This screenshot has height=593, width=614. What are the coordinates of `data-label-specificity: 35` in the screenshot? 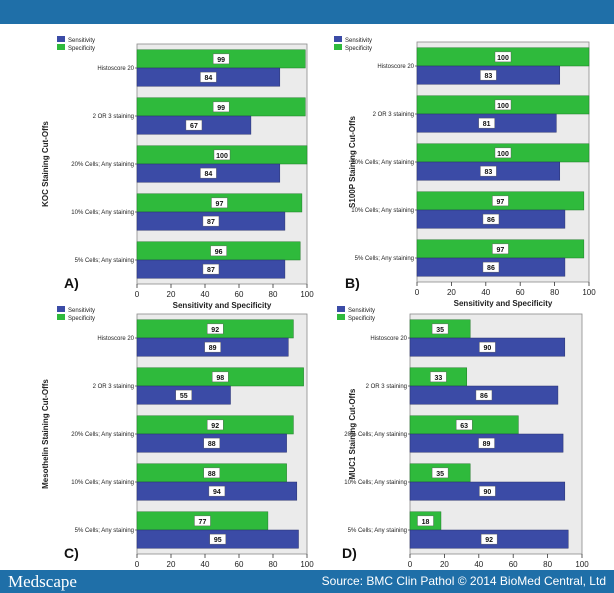 It's located at (440, 330).